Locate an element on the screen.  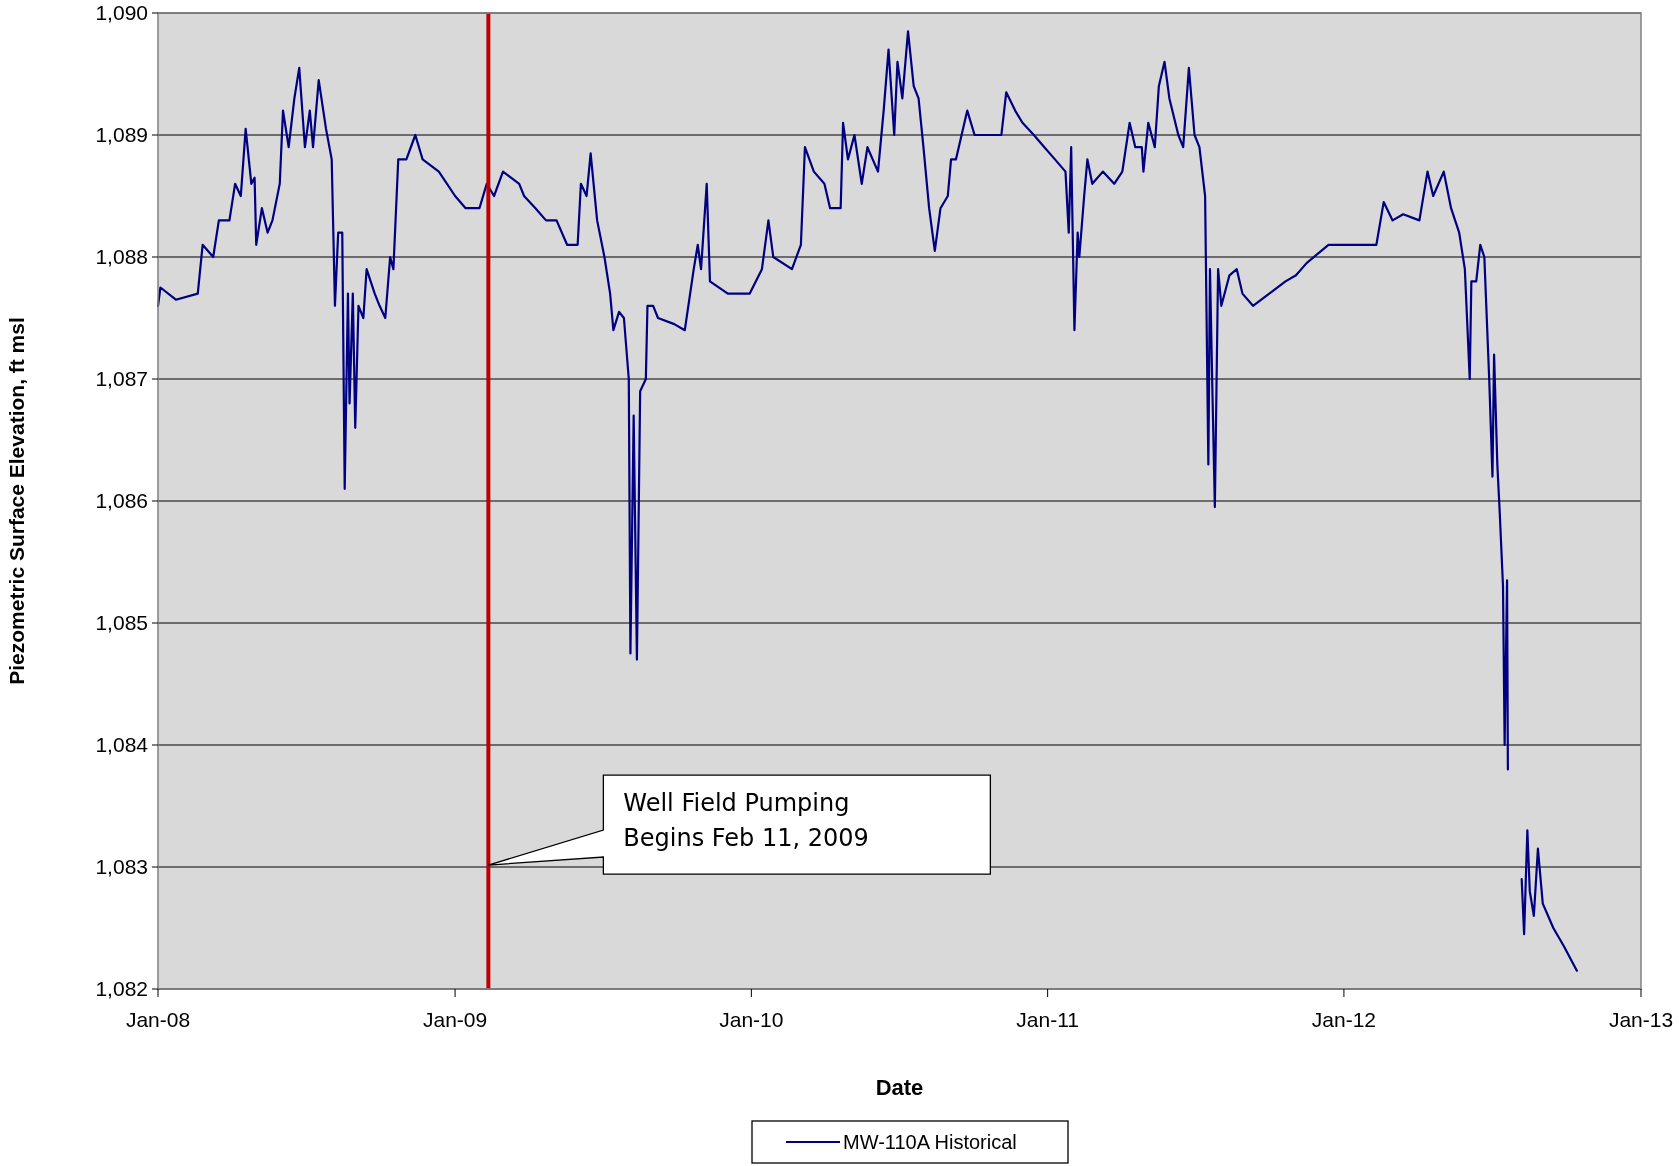
y-tick-label: 1,088 is located at coordinates (121, 257).